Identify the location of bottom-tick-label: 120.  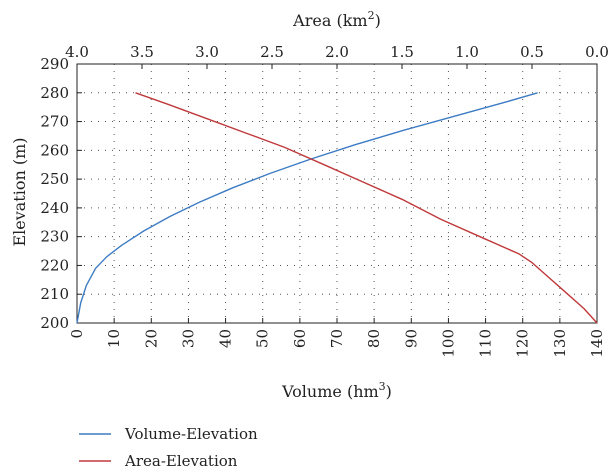
(523, 343).